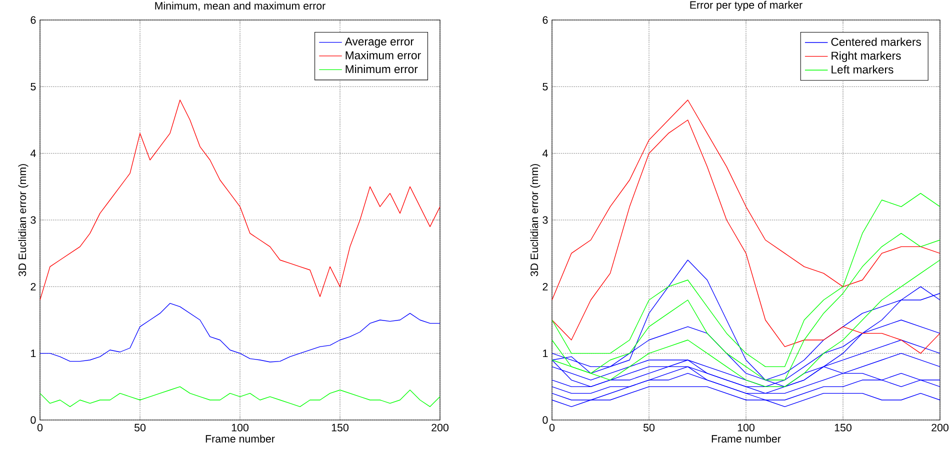 The width and height of the screenshot is (950, 455). Describe the element at coordinates (746, 5) in the screenshot. I see `chart-title: Error per type of marker` at that location.